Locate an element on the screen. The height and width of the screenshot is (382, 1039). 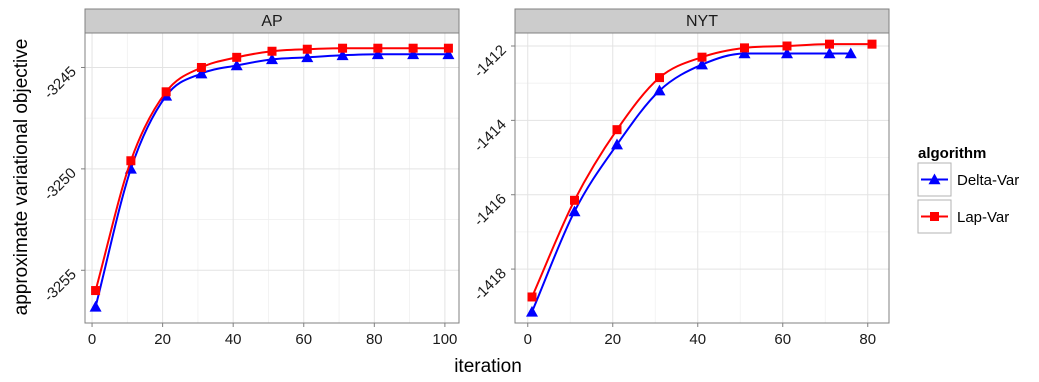
x-axis-title: iteration is located at coordinates (488, 366).